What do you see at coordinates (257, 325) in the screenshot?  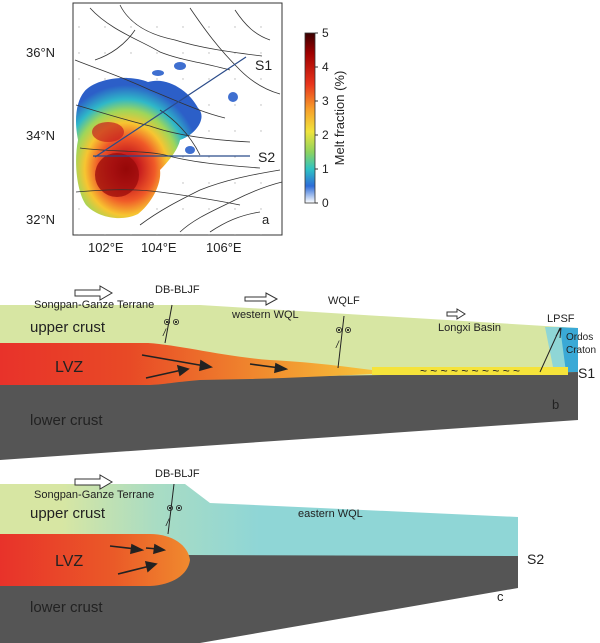 I see `fault-symbols-b` at bounding box center [257, 325].